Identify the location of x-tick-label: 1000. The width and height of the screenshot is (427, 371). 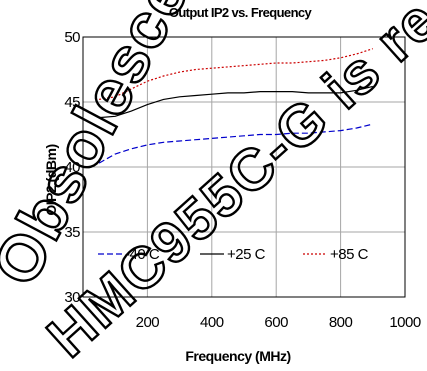
(405, 322).